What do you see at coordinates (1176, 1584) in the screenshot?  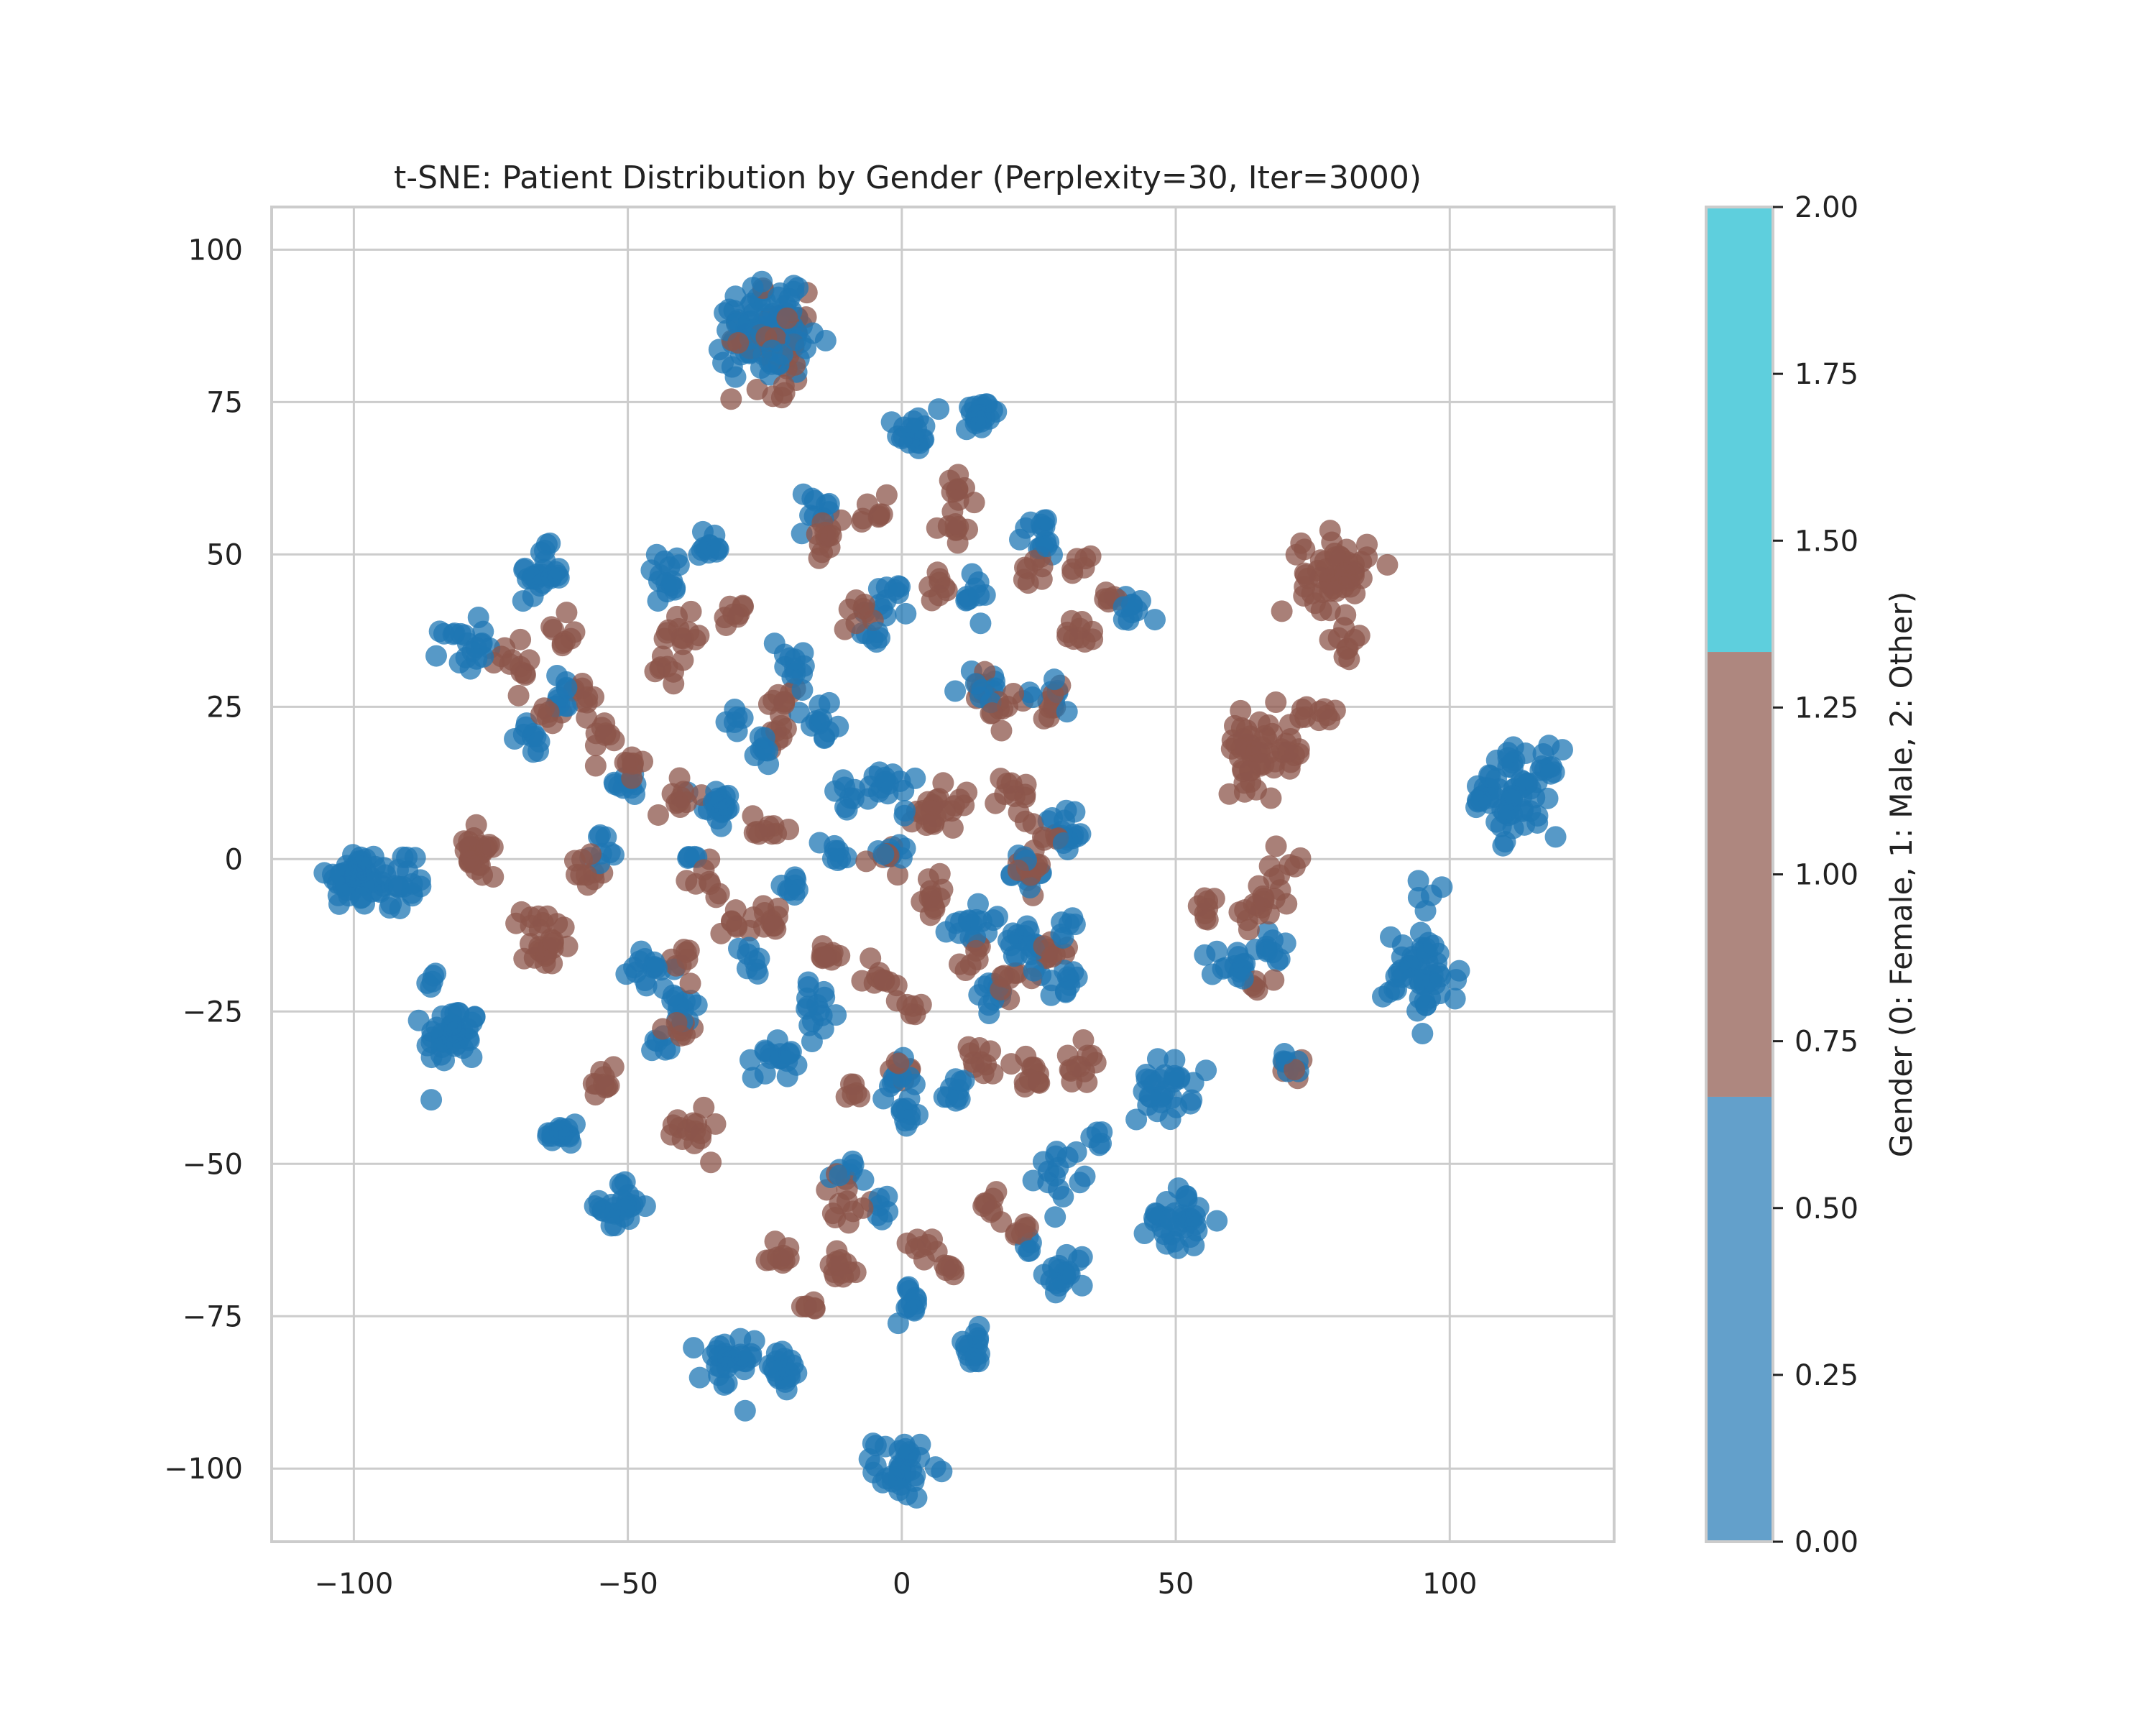 I see `x-tick-label: 50` at bounding box center [1176, 1584].